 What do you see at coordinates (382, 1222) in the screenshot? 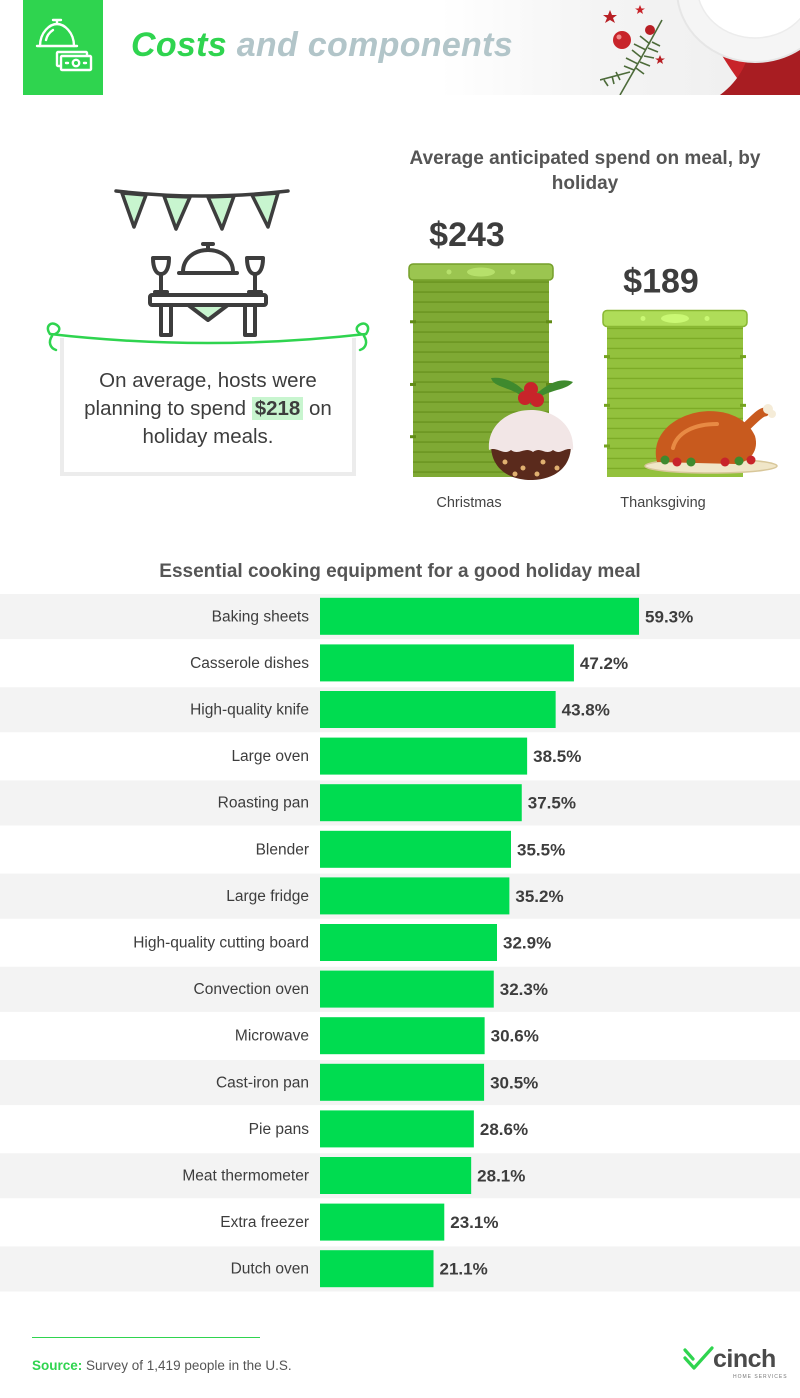
I see `bar-extra-freezer` at bounding box center [382, 1222].